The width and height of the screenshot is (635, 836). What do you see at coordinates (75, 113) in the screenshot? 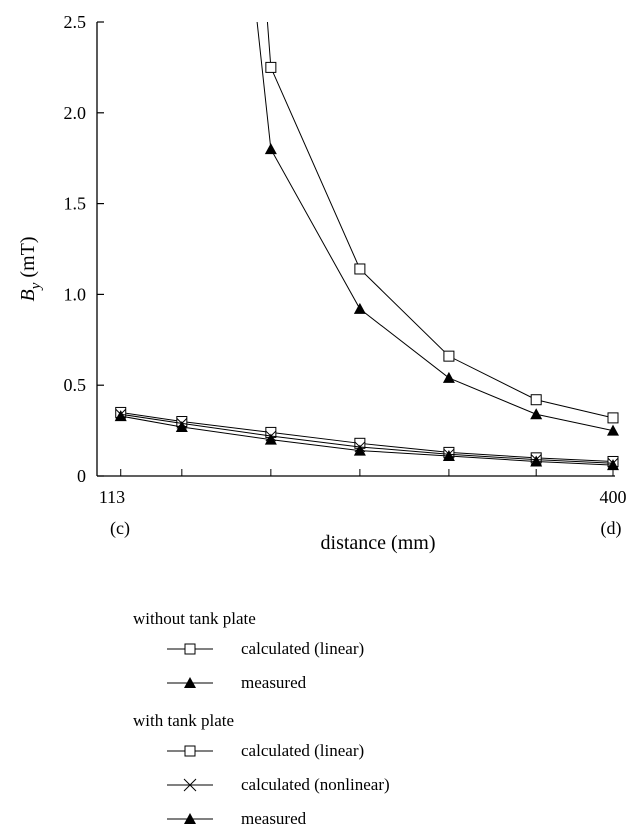
I see `y-tick-label: 2.0` at bounding box center [75, 113].